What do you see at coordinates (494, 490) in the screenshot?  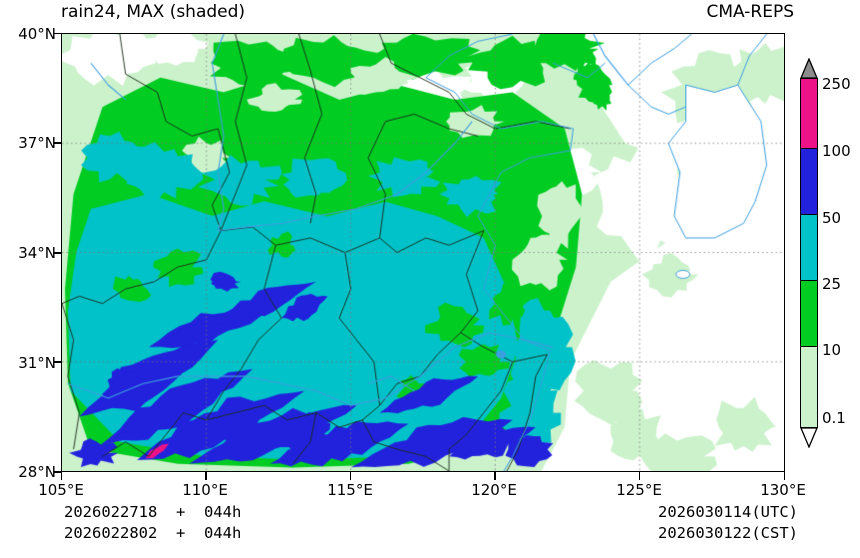 I see `x-axis-label-3: 120°E` at bounding box center [494, 490].